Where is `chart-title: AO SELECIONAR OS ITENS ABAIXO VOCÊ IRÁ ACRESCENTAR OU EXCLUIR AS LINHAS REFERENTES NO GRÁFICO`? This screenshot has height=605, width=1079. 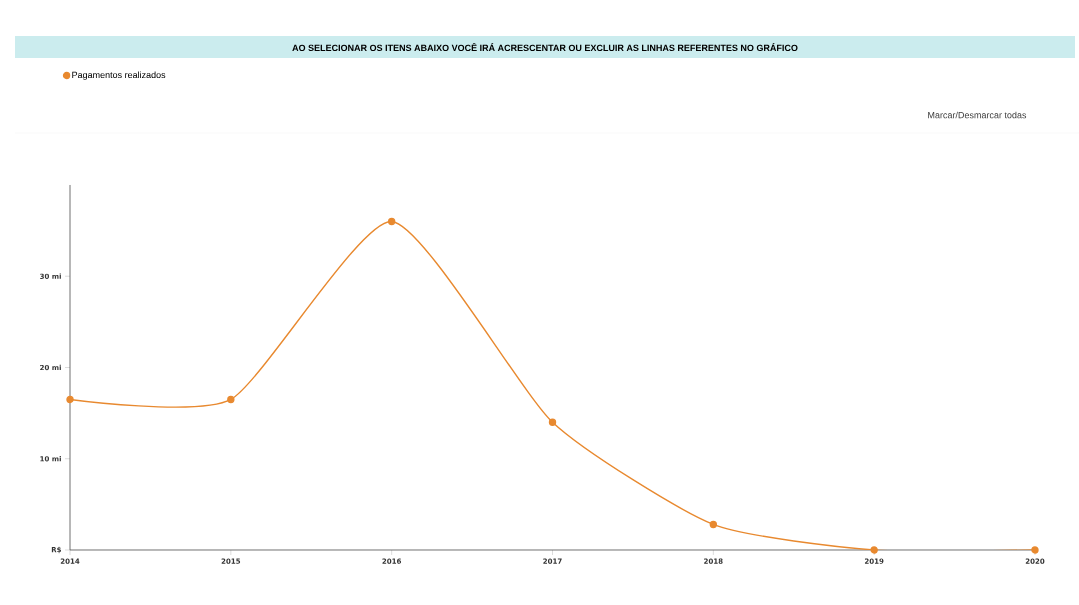 chart-title: AO SELECIONAR OS ITENS ABAIXO VOCÊ IRÁ ACRESCENTAR OU EXCLUIR AS LINHAS REFERENTES NO GRÁFICO is located at coordinates (545, 47).